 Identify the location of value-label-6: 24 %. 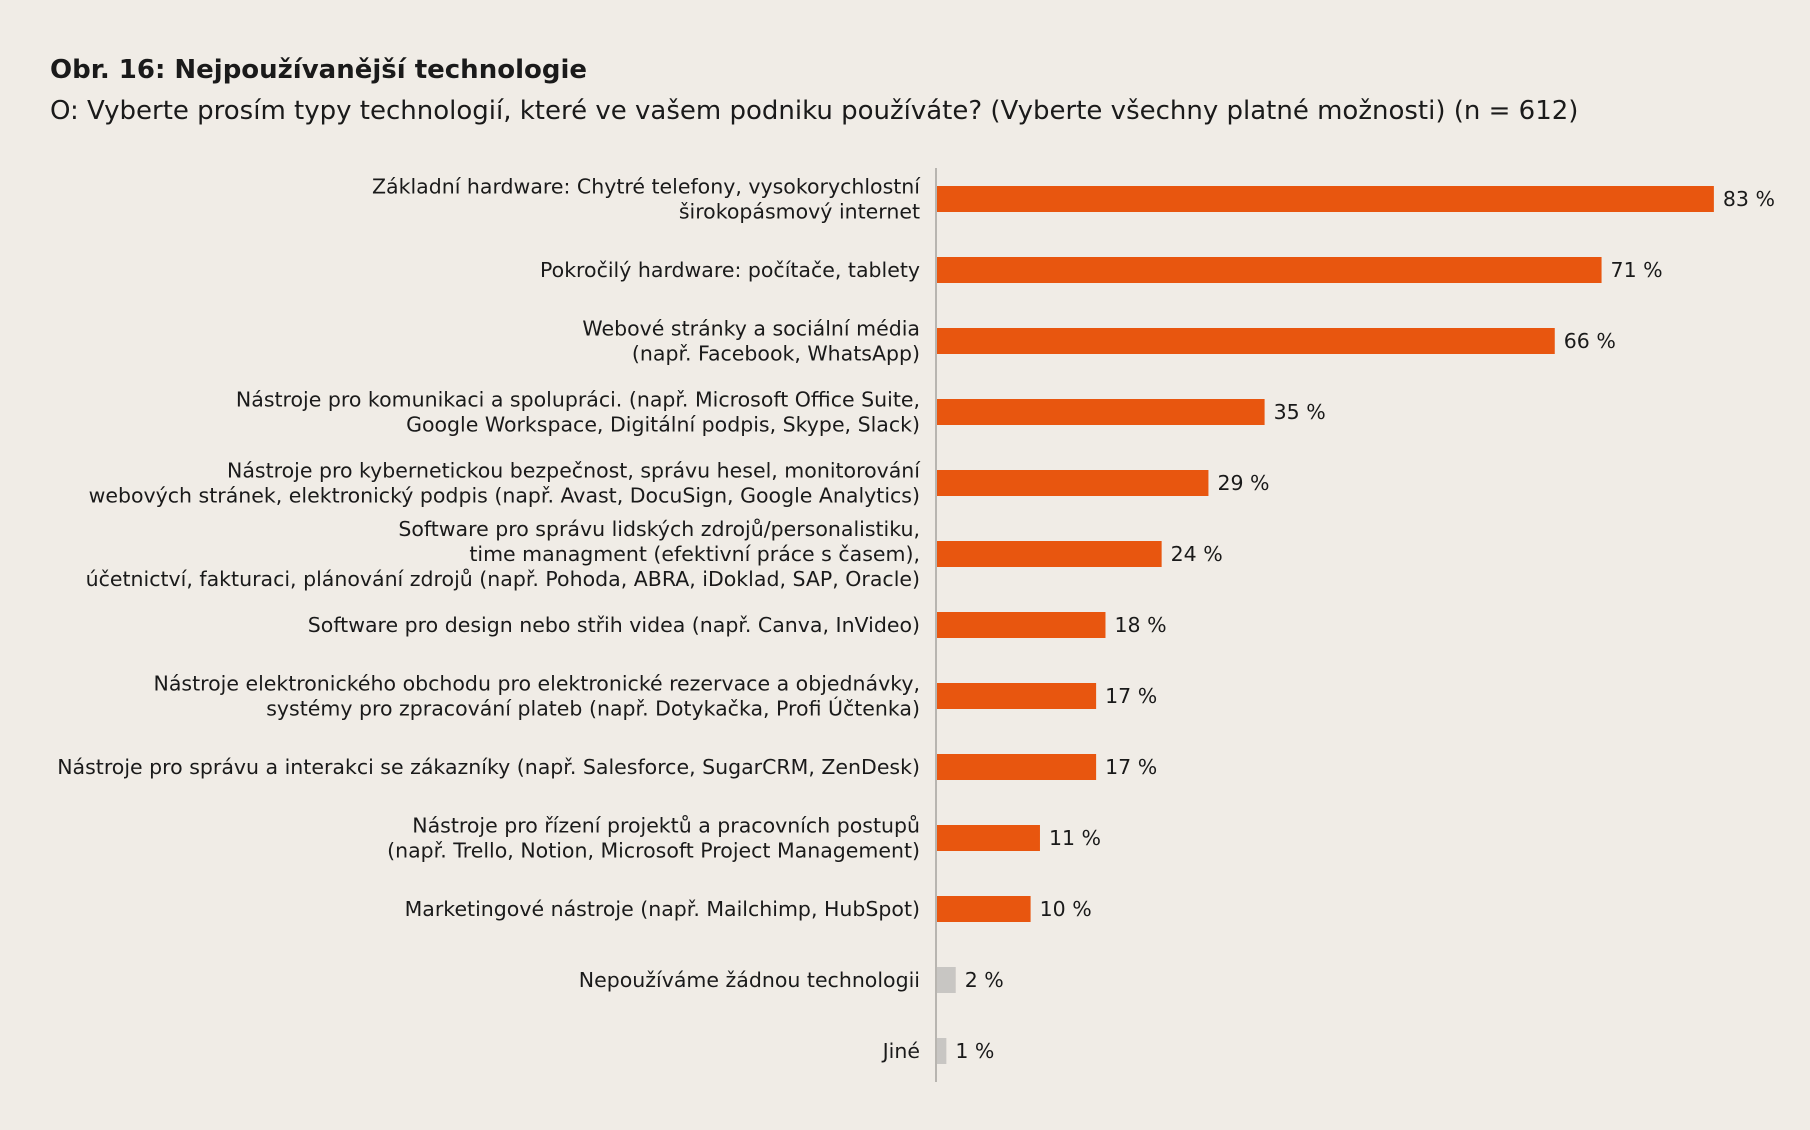
(1197, 554).